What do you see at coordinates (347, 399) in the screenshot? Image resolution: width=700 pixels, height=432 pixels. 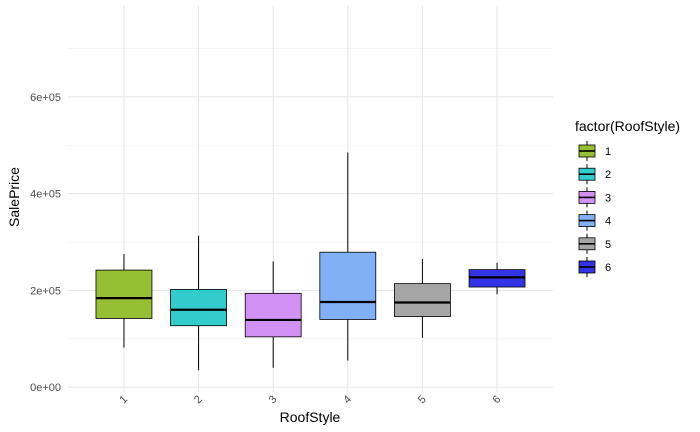 I see `x-tick-label: 4` at bounding box center [347, 399].